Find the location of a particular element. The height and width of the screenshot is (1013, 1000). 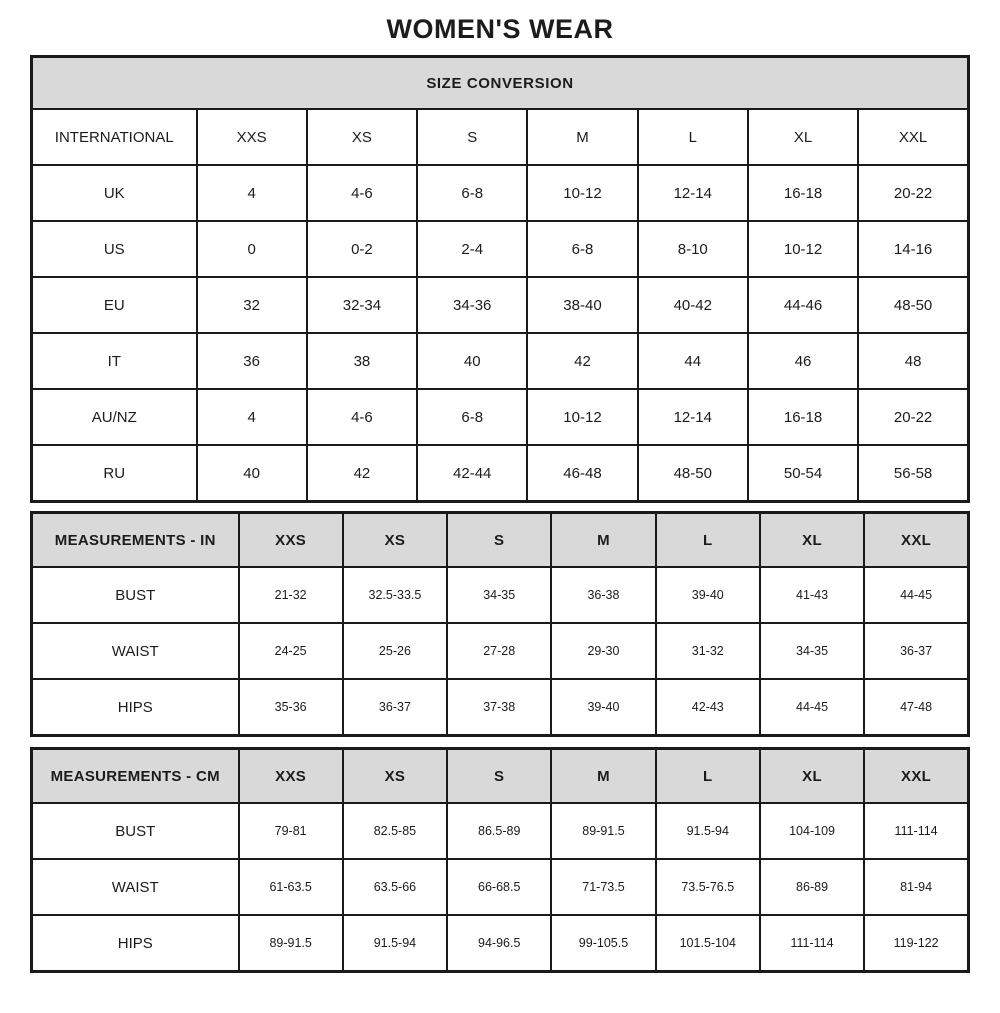

value-cell: 42-44 is located at coordinates (472, 473).